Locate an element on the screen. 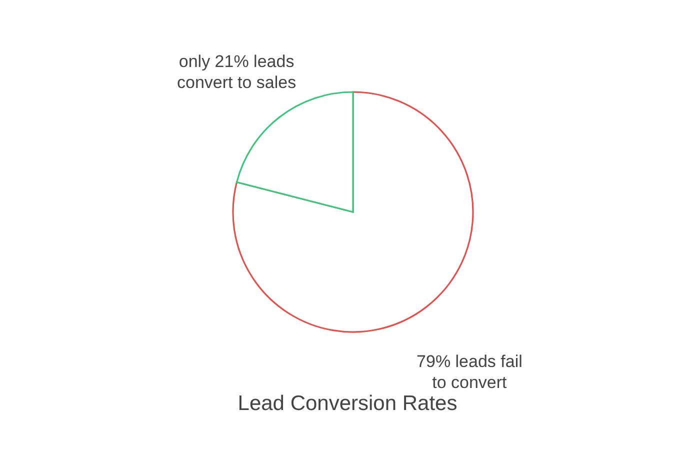 The height and width of the screenshot is (470, 695). text: Lead Conversion Rates is located at coordinates (348, 403).